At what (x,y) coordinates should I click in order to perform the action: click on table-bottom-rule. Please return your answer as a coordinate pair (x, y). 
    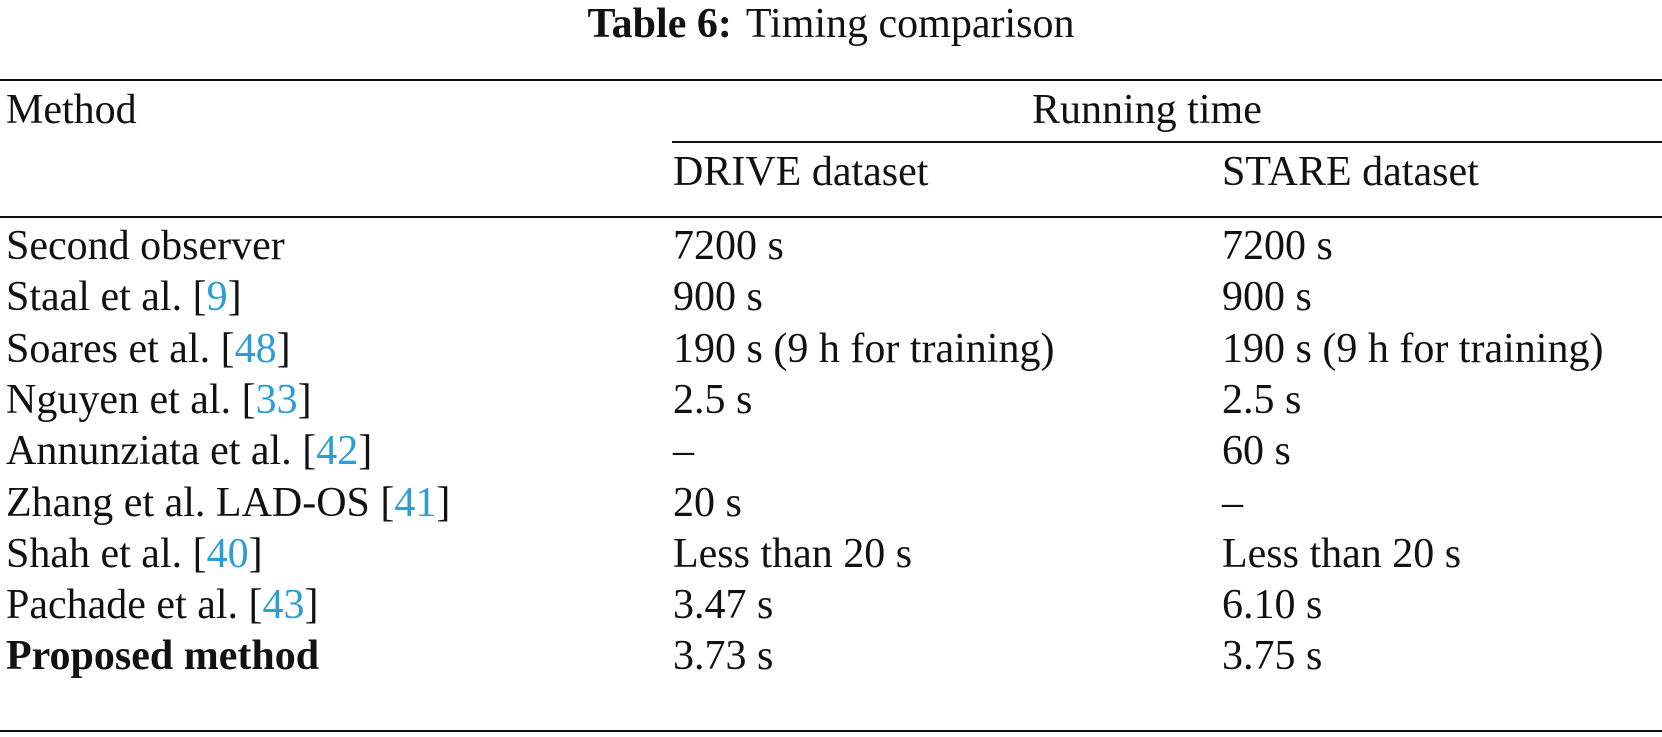
    Looking at the image, I should click on (831, 731).